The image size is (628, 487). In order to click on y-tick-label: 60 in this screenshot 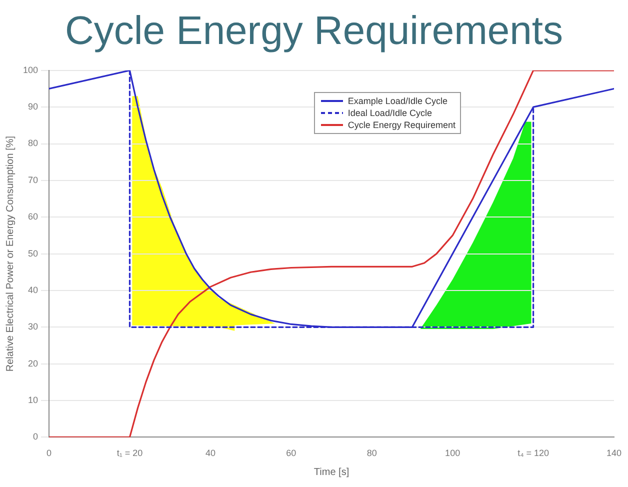, I will do `click(33, 217)`.